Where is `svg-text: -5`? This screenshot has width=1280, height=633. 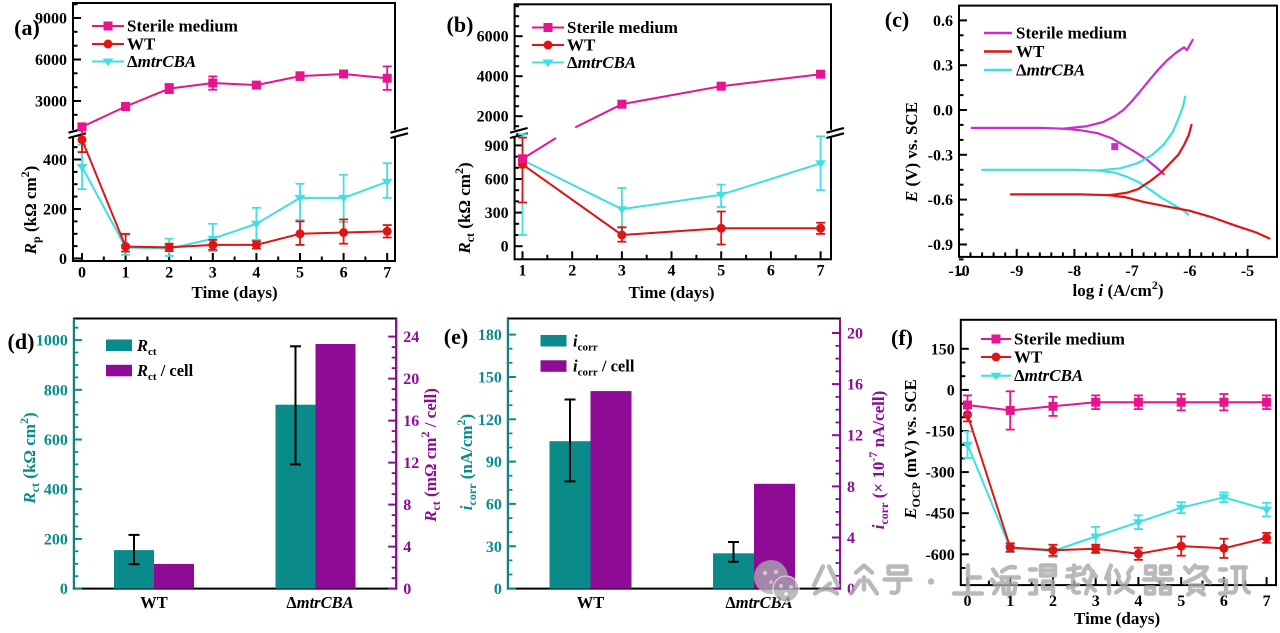 svg-text: -5 is located at coordinates (1247, 271).